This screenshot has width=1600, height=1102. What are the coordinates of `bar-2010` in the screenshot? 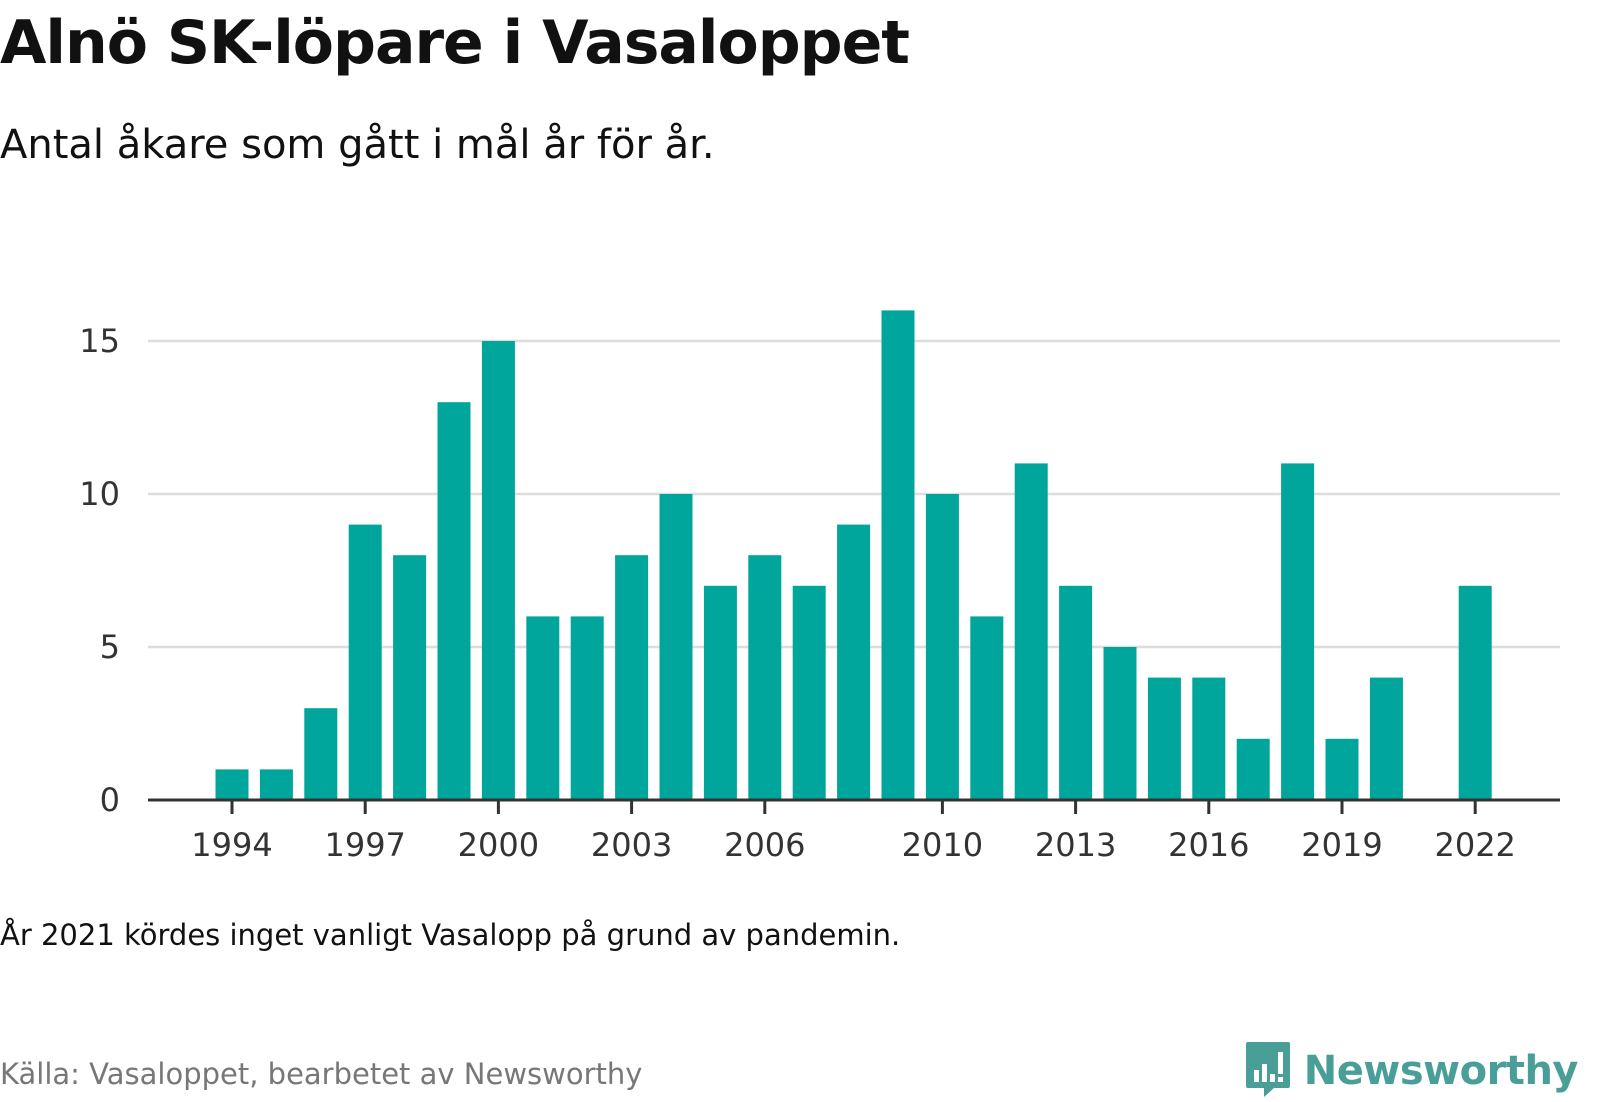 It's located at (942, 647).